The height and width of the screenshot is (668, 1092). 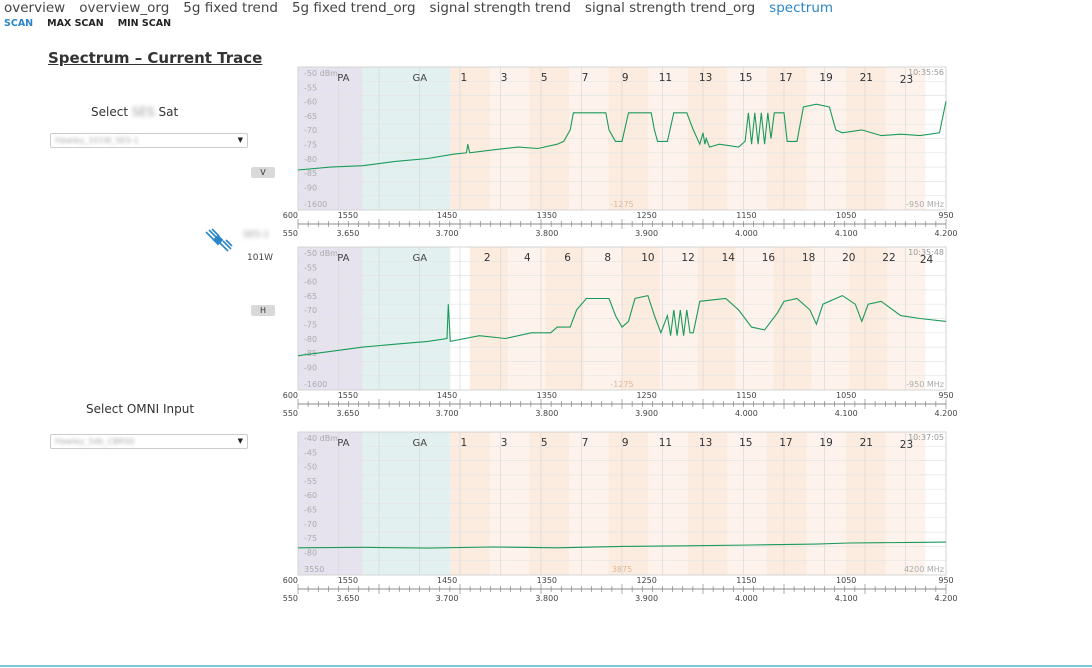 I want to click on channel-label: 22, so click(x=888, y=258).